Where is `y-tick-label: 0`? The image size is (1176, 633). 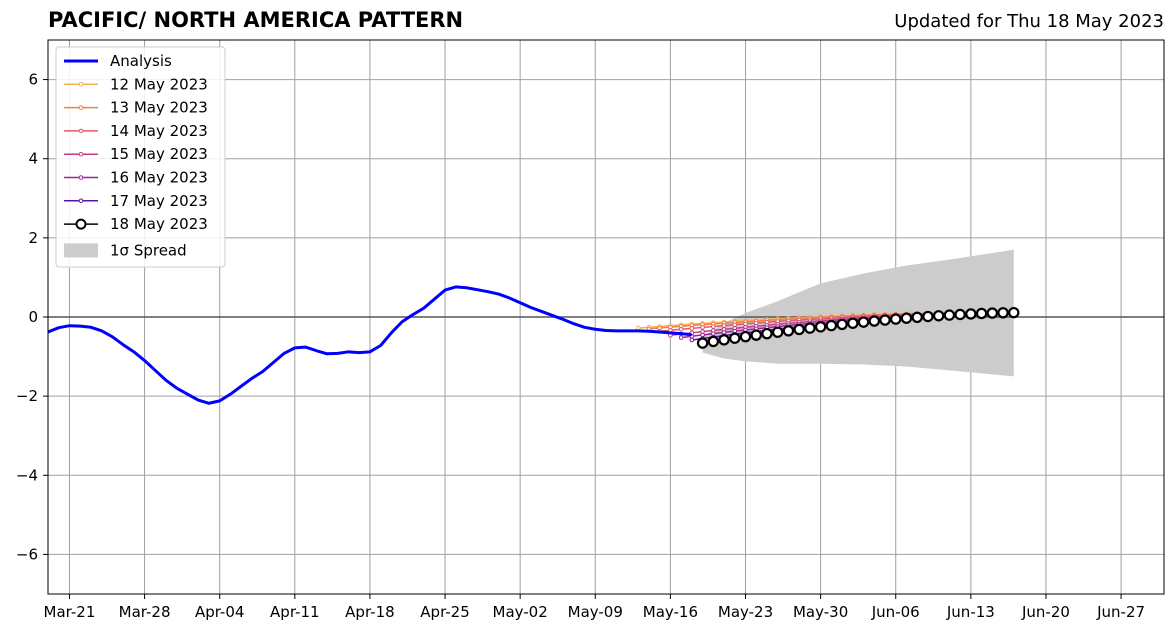
y-tick-label: 0 is located at coordinates (33, 317).